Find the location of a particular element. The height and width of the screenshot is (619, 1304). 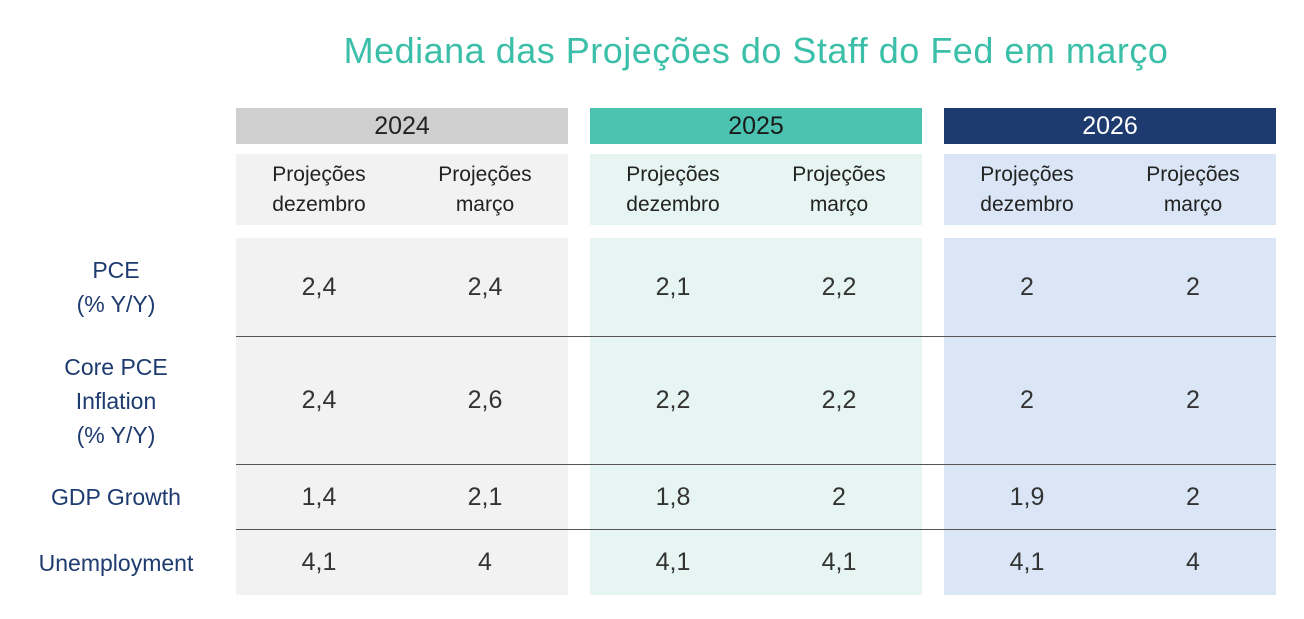

row-label-line: Inflation is located at coordinates (116, 400).